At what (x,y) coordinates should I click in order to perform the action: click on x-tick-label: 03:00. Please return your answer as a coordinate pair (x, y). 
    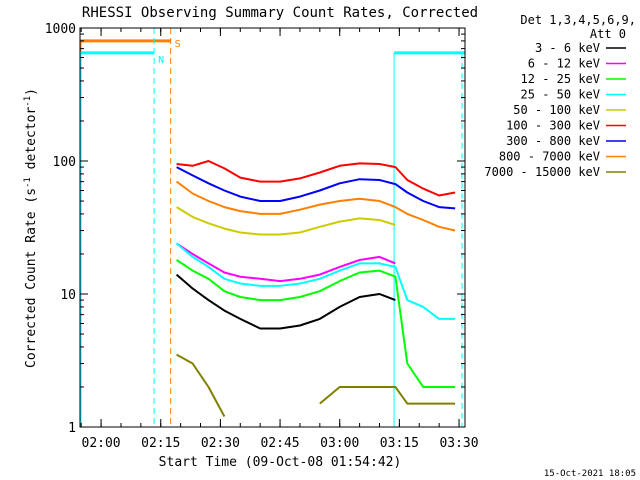
    Looking at the image, I should click on (339, 443).